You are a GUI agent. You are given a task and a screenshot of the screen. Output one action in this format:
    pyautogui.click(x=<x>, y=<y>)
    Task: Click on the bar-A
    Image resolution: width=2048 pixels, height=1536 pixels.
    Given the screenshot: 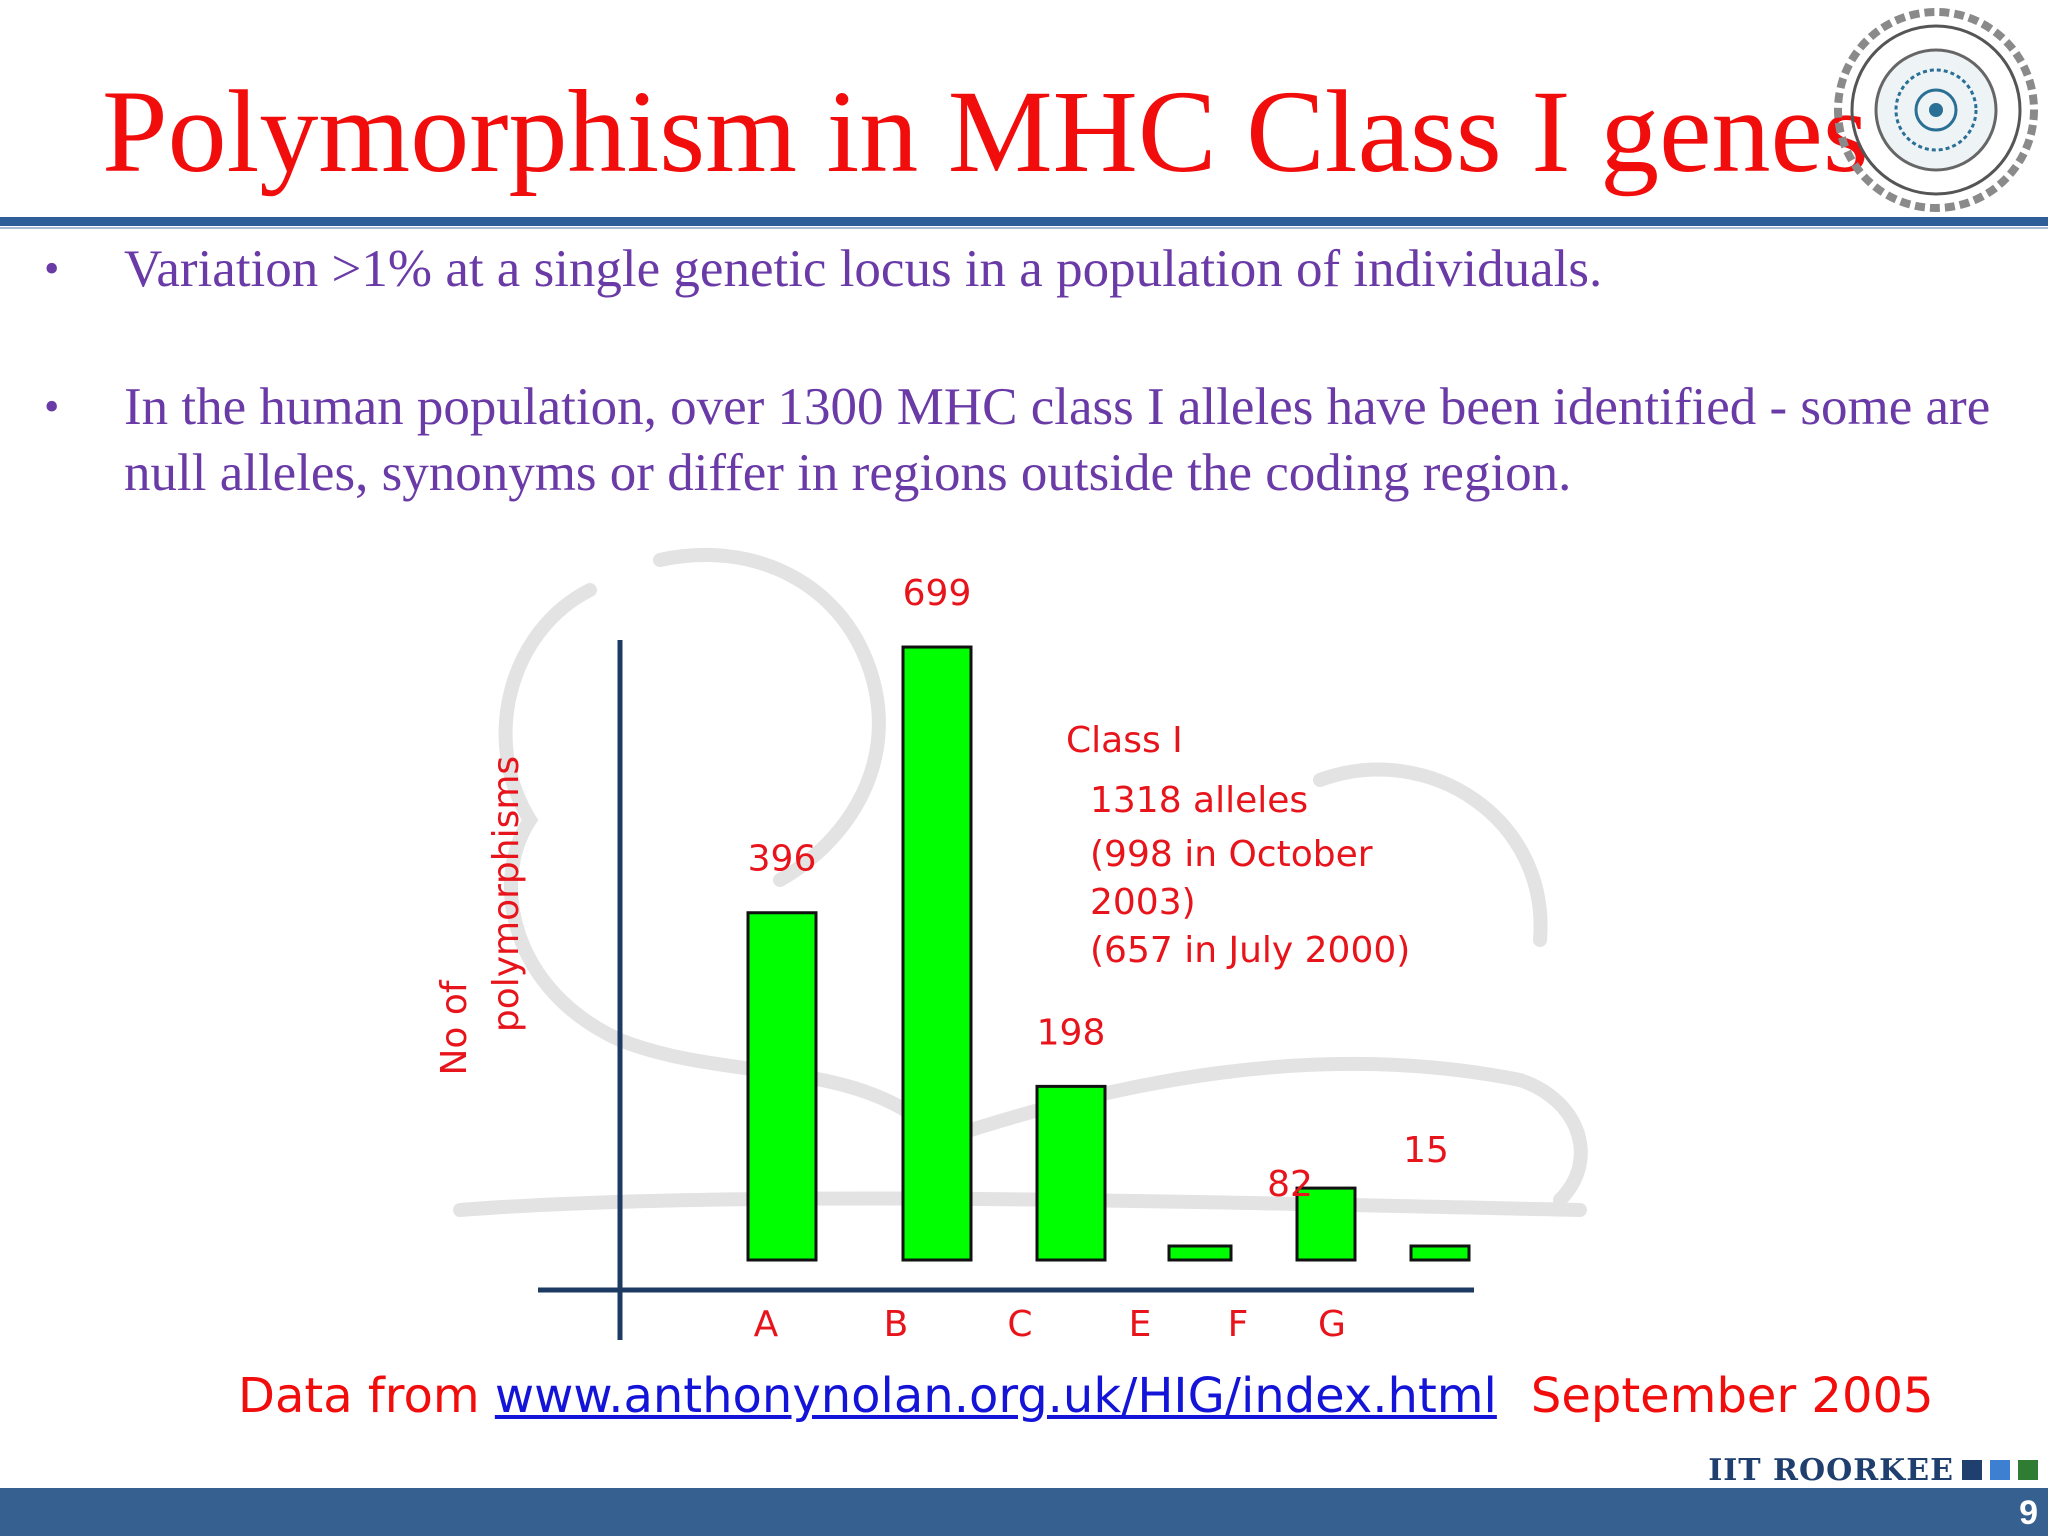 What is the action you would take?
    pyautogui.click(x=782, y=1086)
    